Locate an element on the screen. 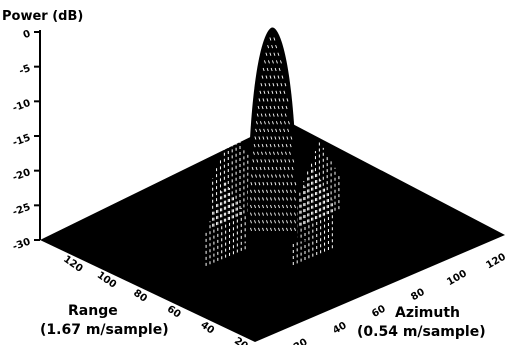 The width and height of the screenshot is (507, 345). azimuth-tick-label: 80 is located at coordinates (418, 295).